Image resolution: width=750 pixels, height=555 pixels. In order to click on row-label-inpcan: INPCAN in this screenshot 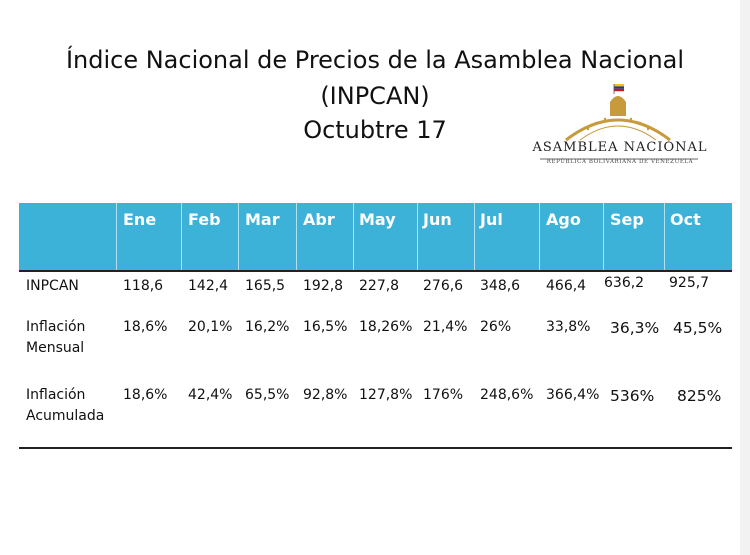, I will do `click(52, 286)`.